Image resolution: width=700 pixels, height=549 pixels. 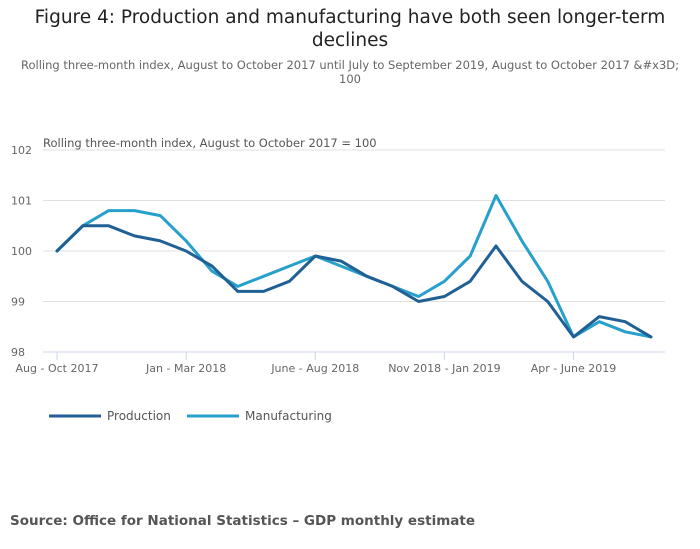 I want to click on legend-label: Manufacturing, so click(x=288, y=416).